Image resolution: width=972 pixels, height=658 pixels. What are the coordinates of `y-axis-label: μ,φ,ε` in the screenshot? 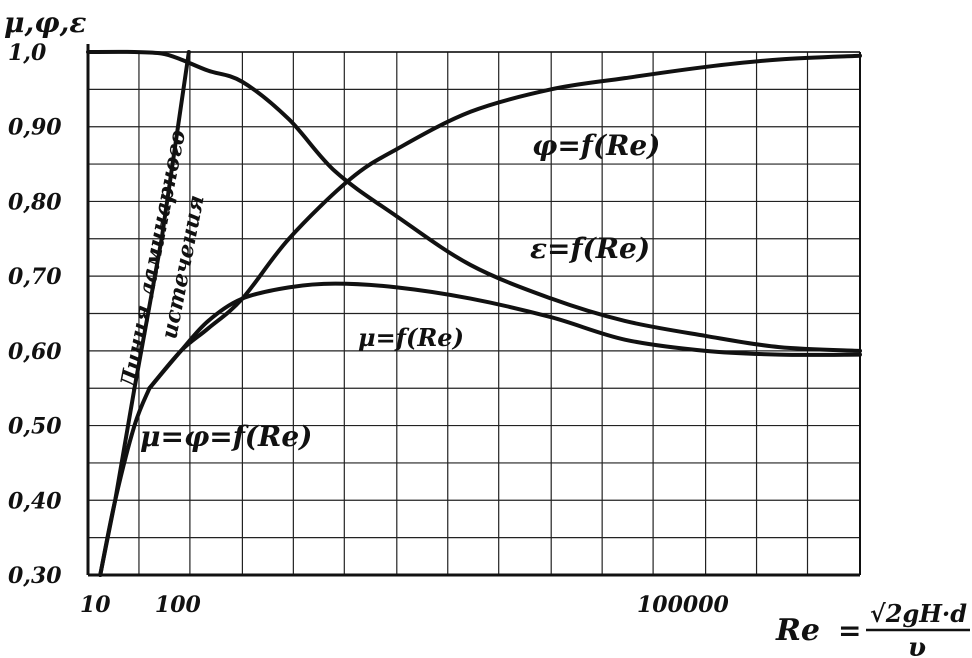 It's located at (45, 22).